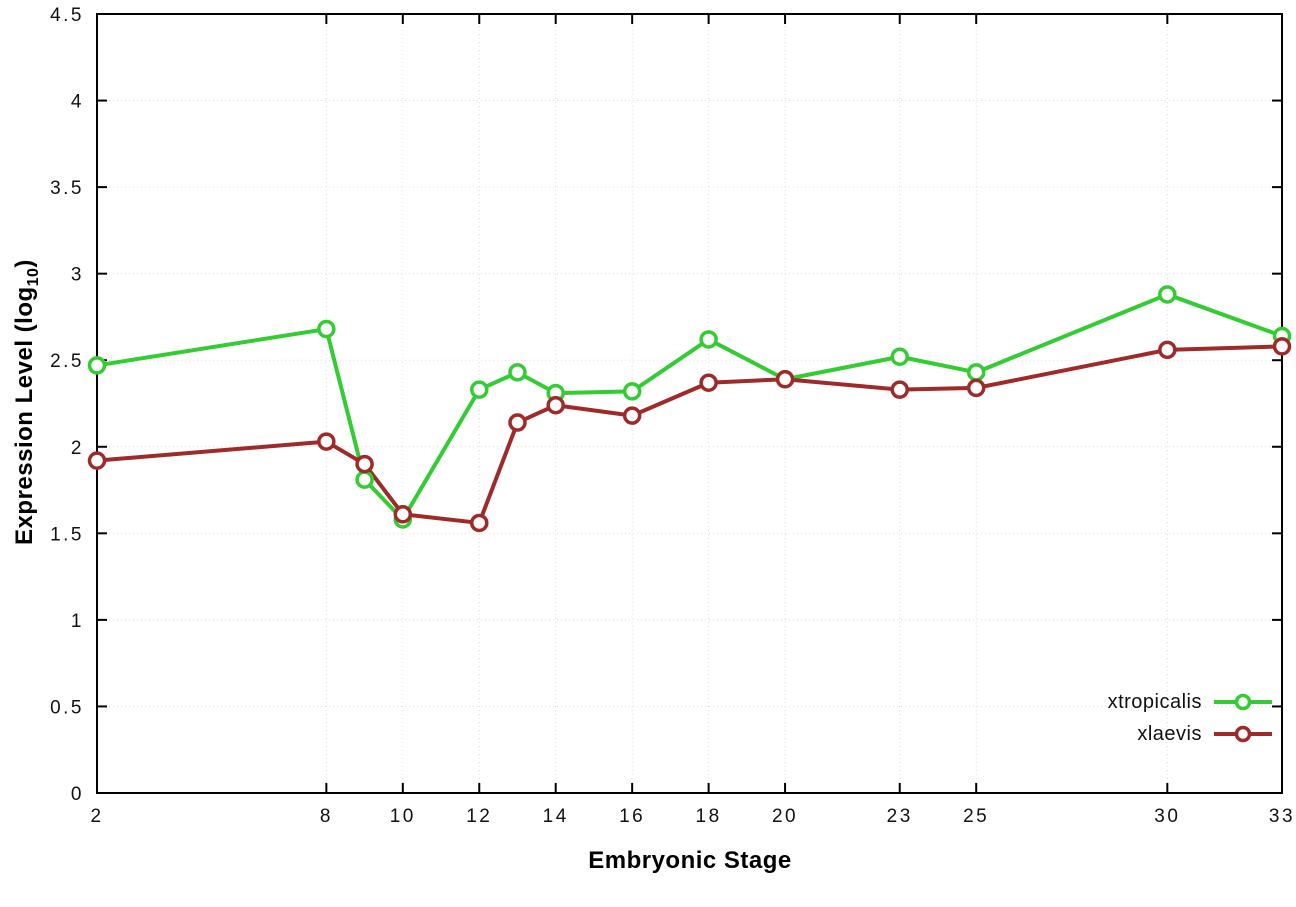 The height and width of the screenshot is (907, 1296). I want to click on x-tick-label: 23, so click(900, 816).